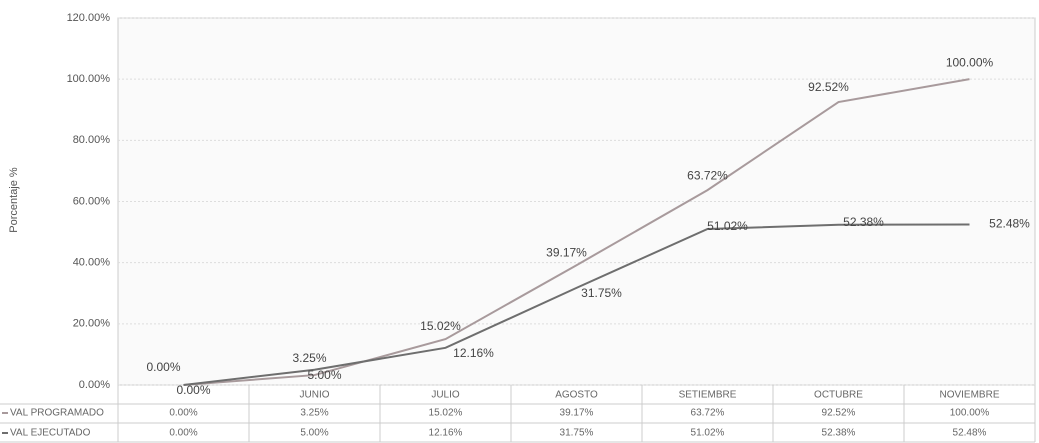 Image resolution: width=1039 pixels, height=443 pixels. Describe the element at coordinates (440, 326) in the screenshot. I see `data-label: 15.02%` at that location.